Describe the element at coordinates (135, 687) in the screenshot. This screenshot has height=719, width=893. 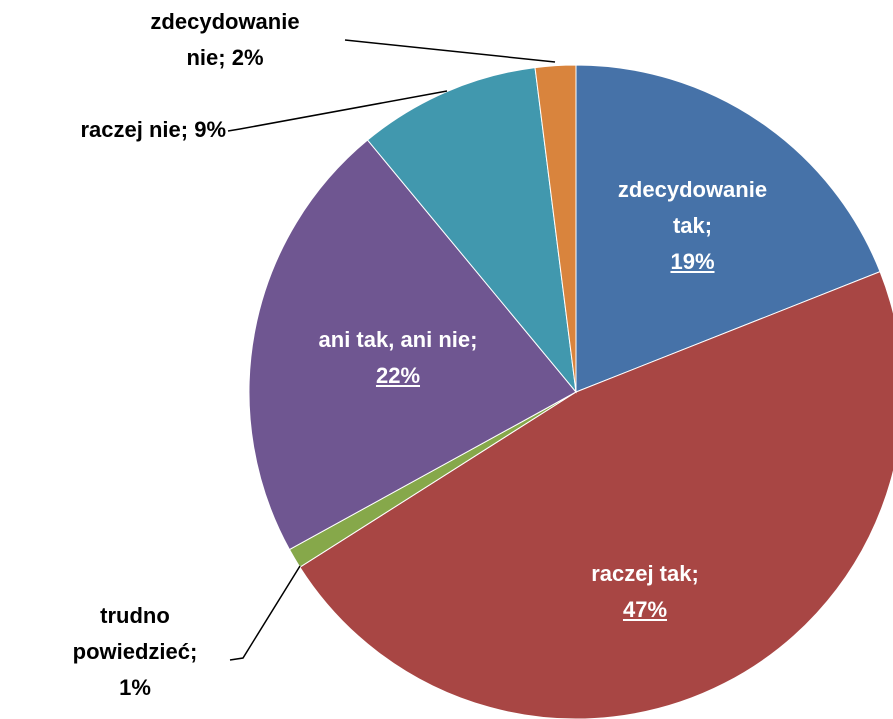
I see `label-value: 1%` at that location.